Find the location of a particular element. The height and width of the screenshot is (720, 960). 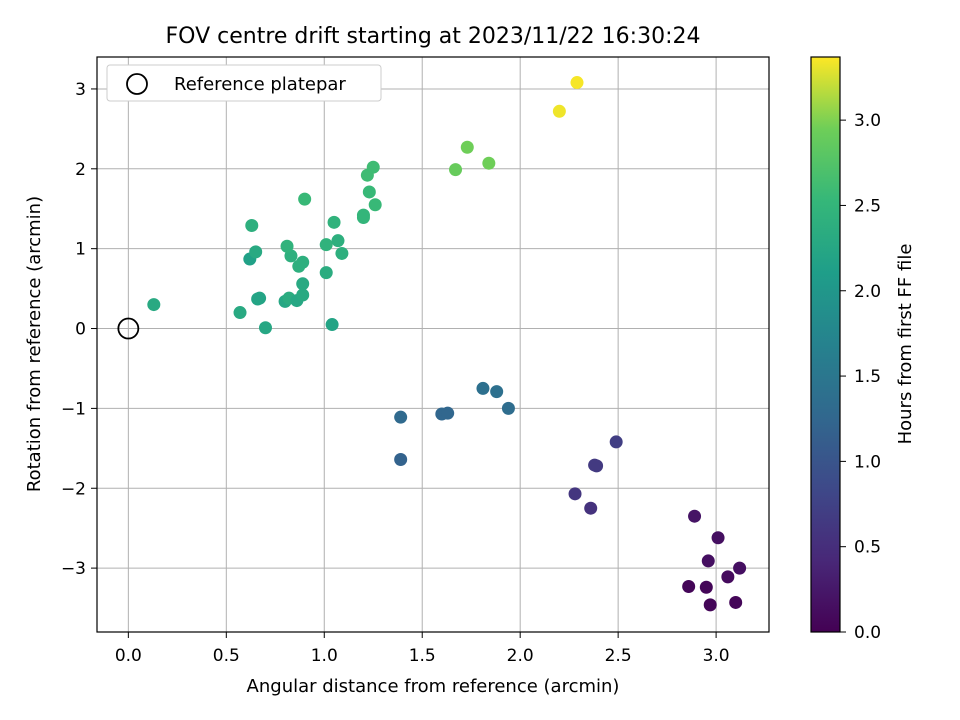

colorbar-ticks: 0.0 0.5 1.0 1.5 2.0 2.5 3.0 is located at coordinates (860, 377).